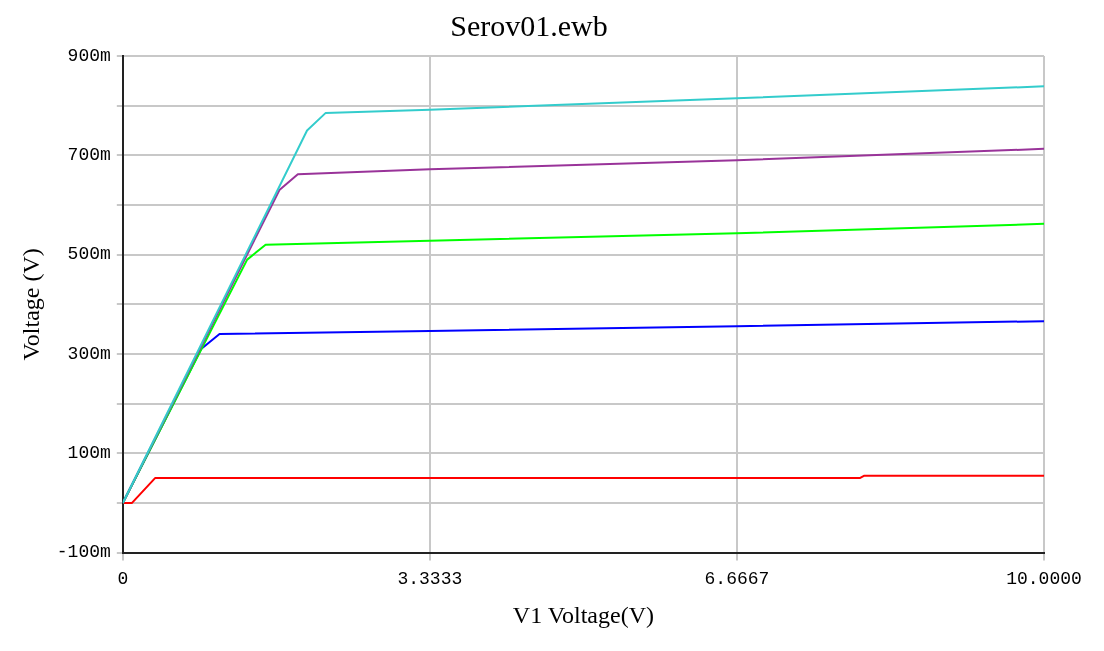 Image resolution: width=1104 pixels, height=651 pixels. I want to click on x-axis-title: V1 Voltage(V), so click(583, 614).